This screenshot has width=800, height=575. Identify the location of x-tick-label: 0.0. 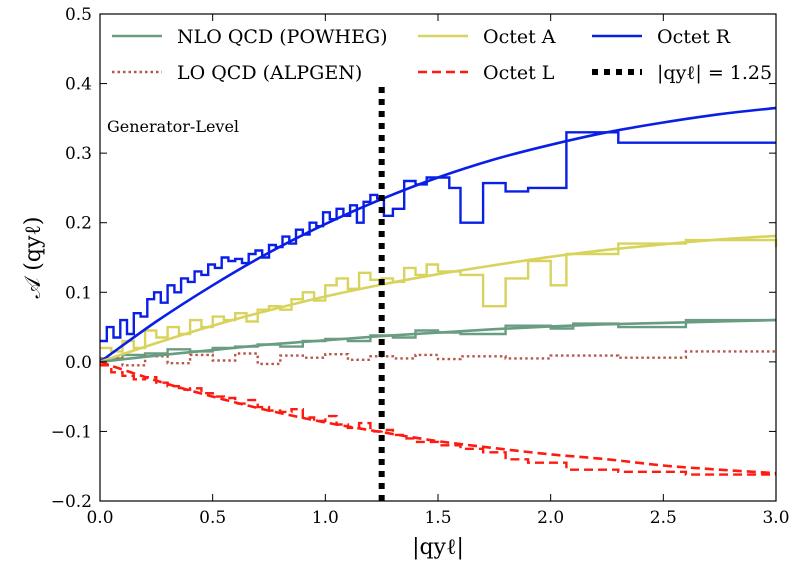
(99, 518).